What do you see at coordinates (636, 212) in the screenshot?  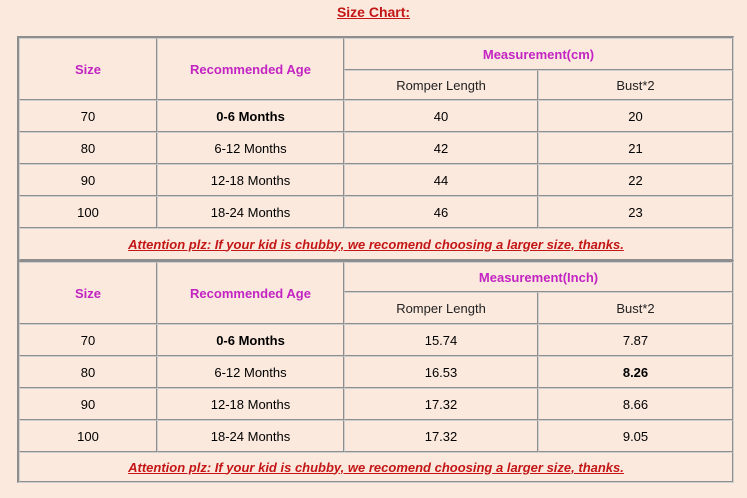 I see `cell-bust: 23` at bounding box center [636, 212].